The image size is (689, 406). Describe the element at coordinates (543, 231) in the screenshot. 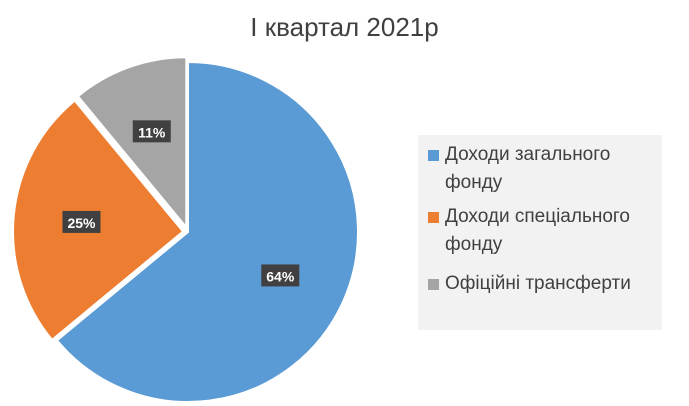

I see `legend-item-special-fund: Доходи спеціального фонду` at that location.